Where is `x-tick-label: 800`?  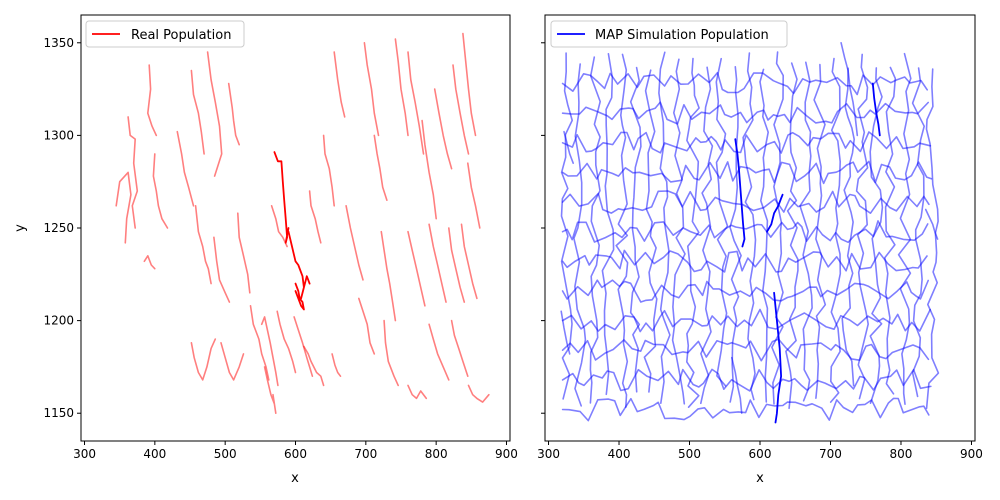 x-tick-label: 800 is located at coordinates (436, 454).